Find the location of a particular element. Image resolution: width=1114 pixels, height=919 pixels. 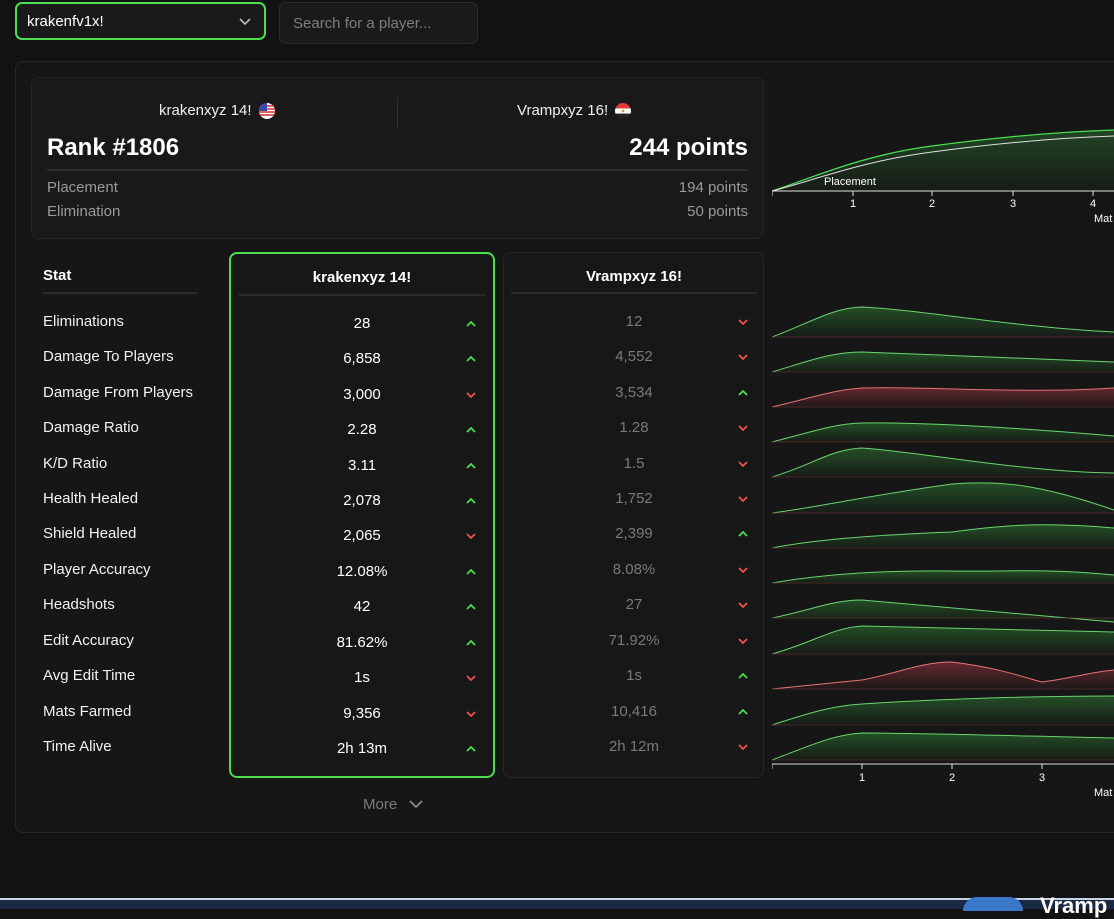

player2-stat-value: 2h 12m is located at coordinates (634, 746).